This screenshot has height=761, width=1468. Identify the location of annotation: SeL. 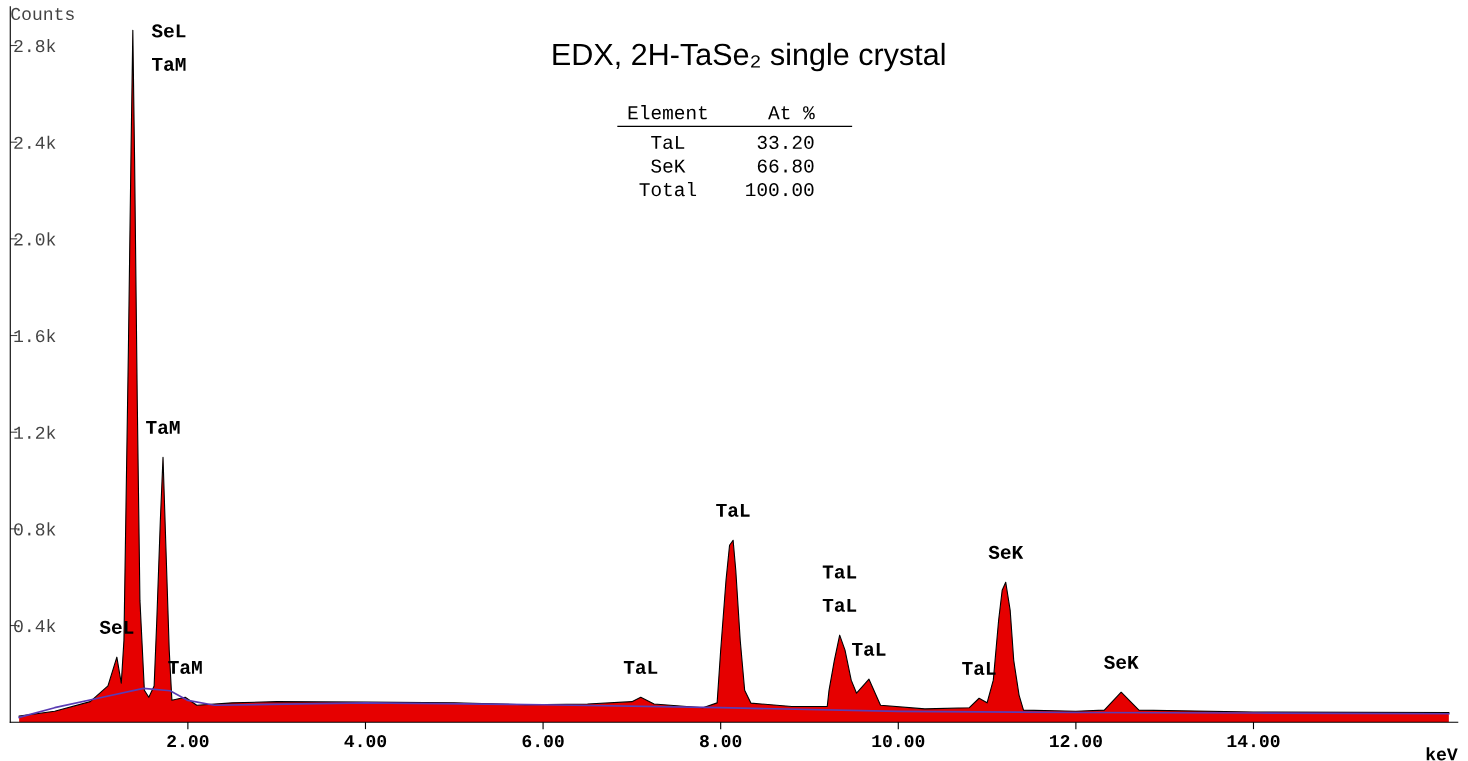
(168, 31).